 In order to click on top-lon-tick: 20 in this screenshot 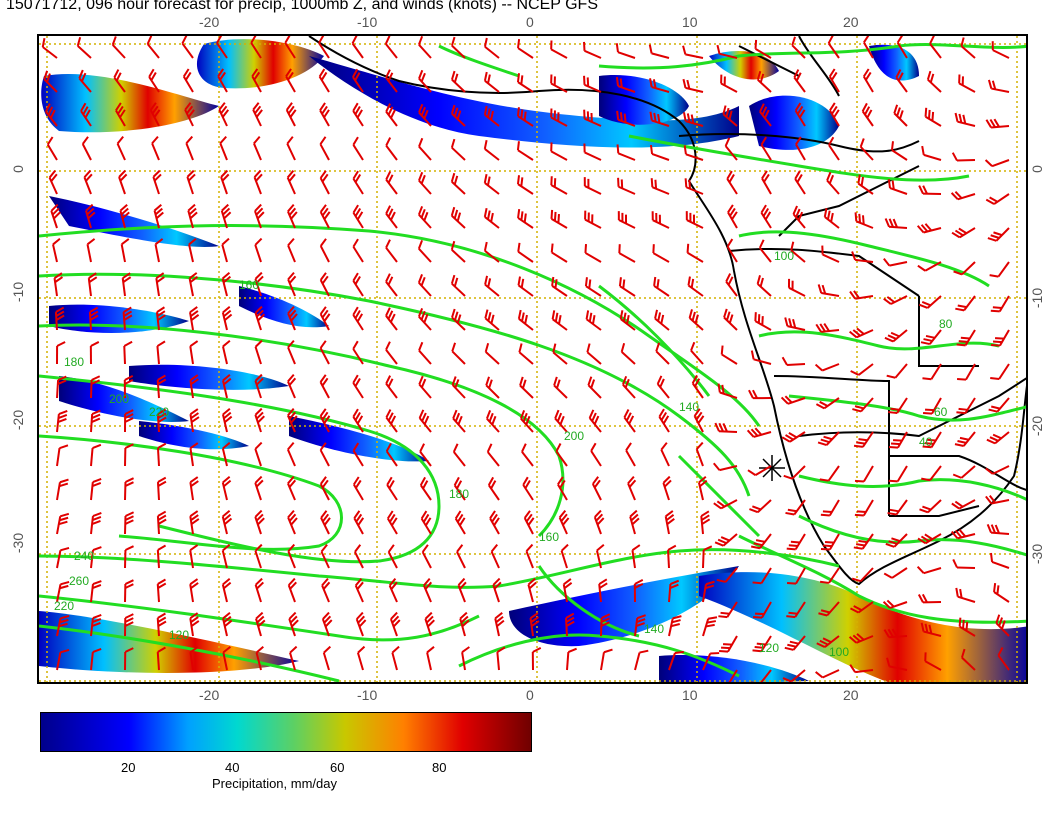, I will do `click(851, 22)`.